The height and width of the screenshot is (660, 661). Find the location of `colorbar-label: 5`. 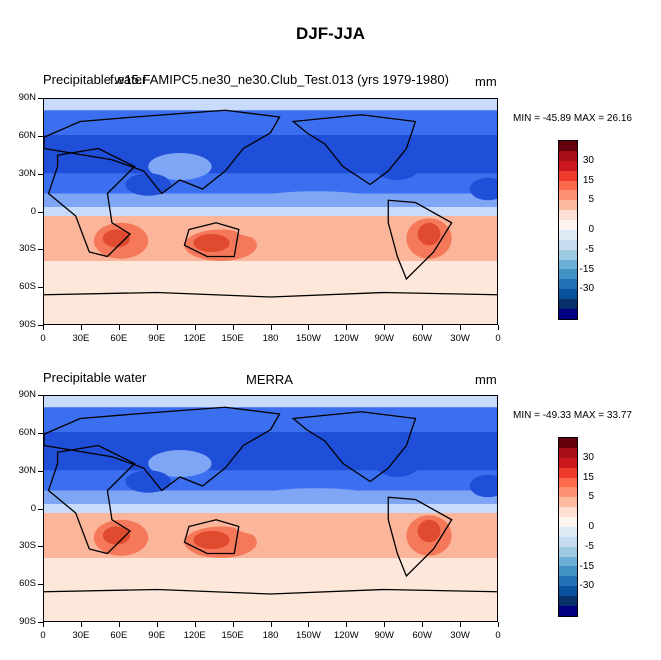

colorbar-label: 5 is located at coordinates (591, 200).